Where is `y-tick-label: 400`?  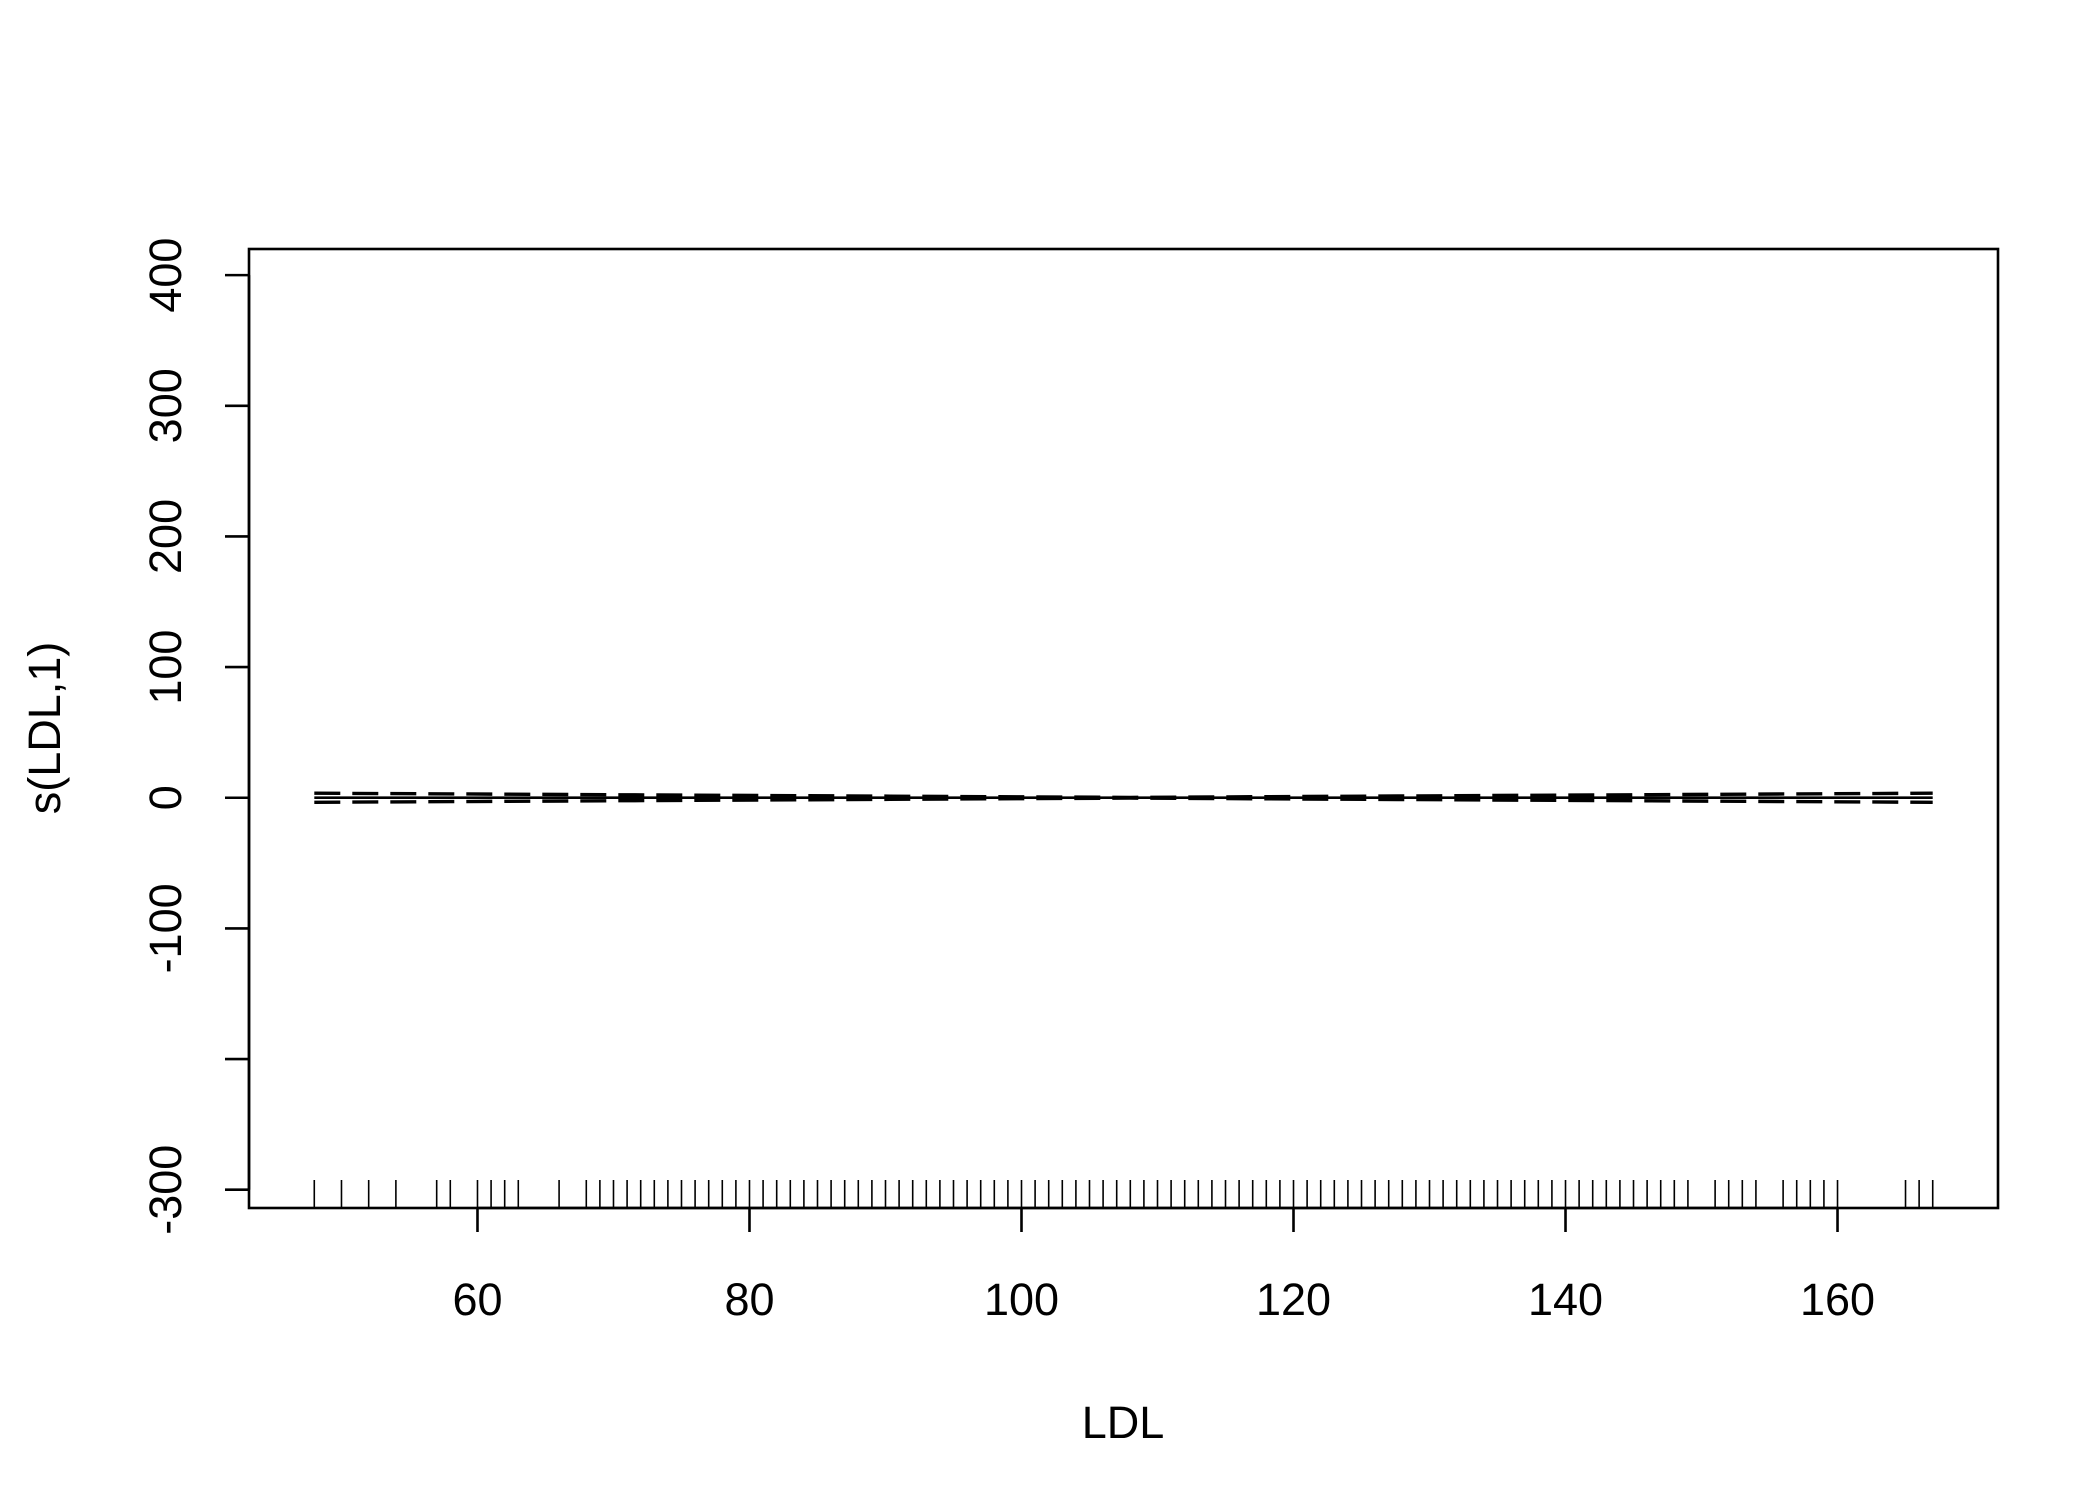 y-tick-label: 400 is located at coordinates (165, 275).